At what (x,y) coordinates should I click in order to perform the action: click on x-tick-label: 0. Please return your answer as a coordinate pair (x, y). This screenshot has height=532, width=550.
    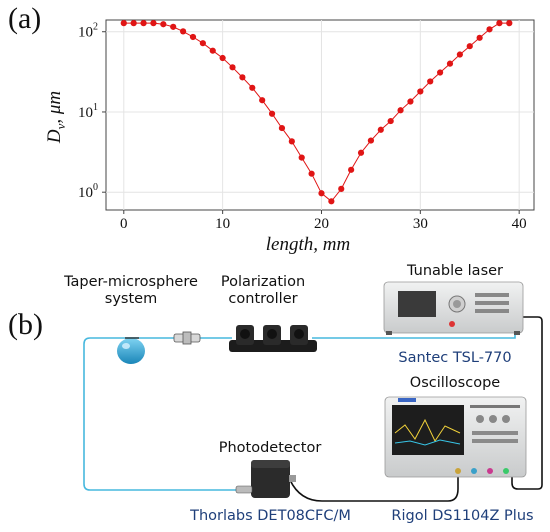
    Looking at the image, I should click on (124, 224).